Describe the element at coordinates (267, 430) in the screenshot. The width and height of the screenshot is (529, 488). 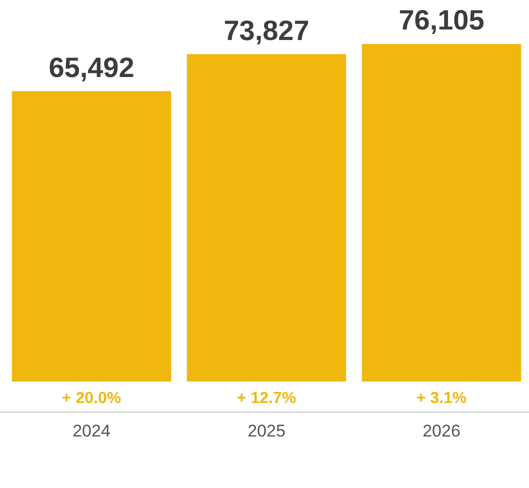
I see `x-tick-label: 2025` at that location.